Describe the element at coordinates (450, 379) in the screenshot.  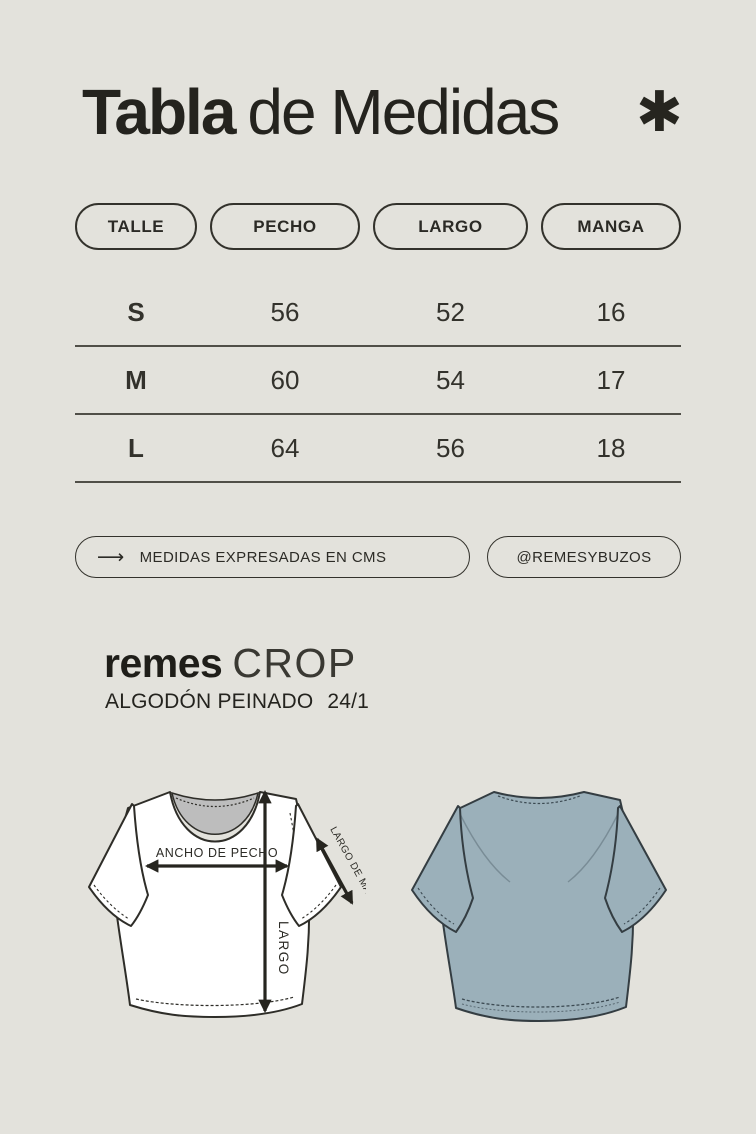
I see `cell-largo-m: 54` at that location.